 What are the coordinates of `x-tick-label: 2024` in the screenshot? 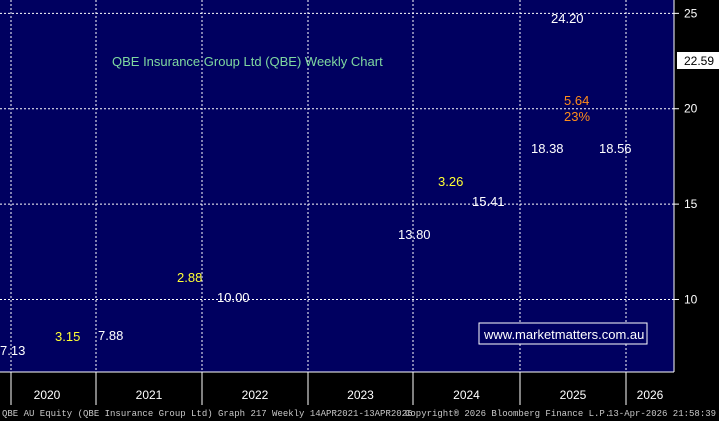 It's located at (466, 395).